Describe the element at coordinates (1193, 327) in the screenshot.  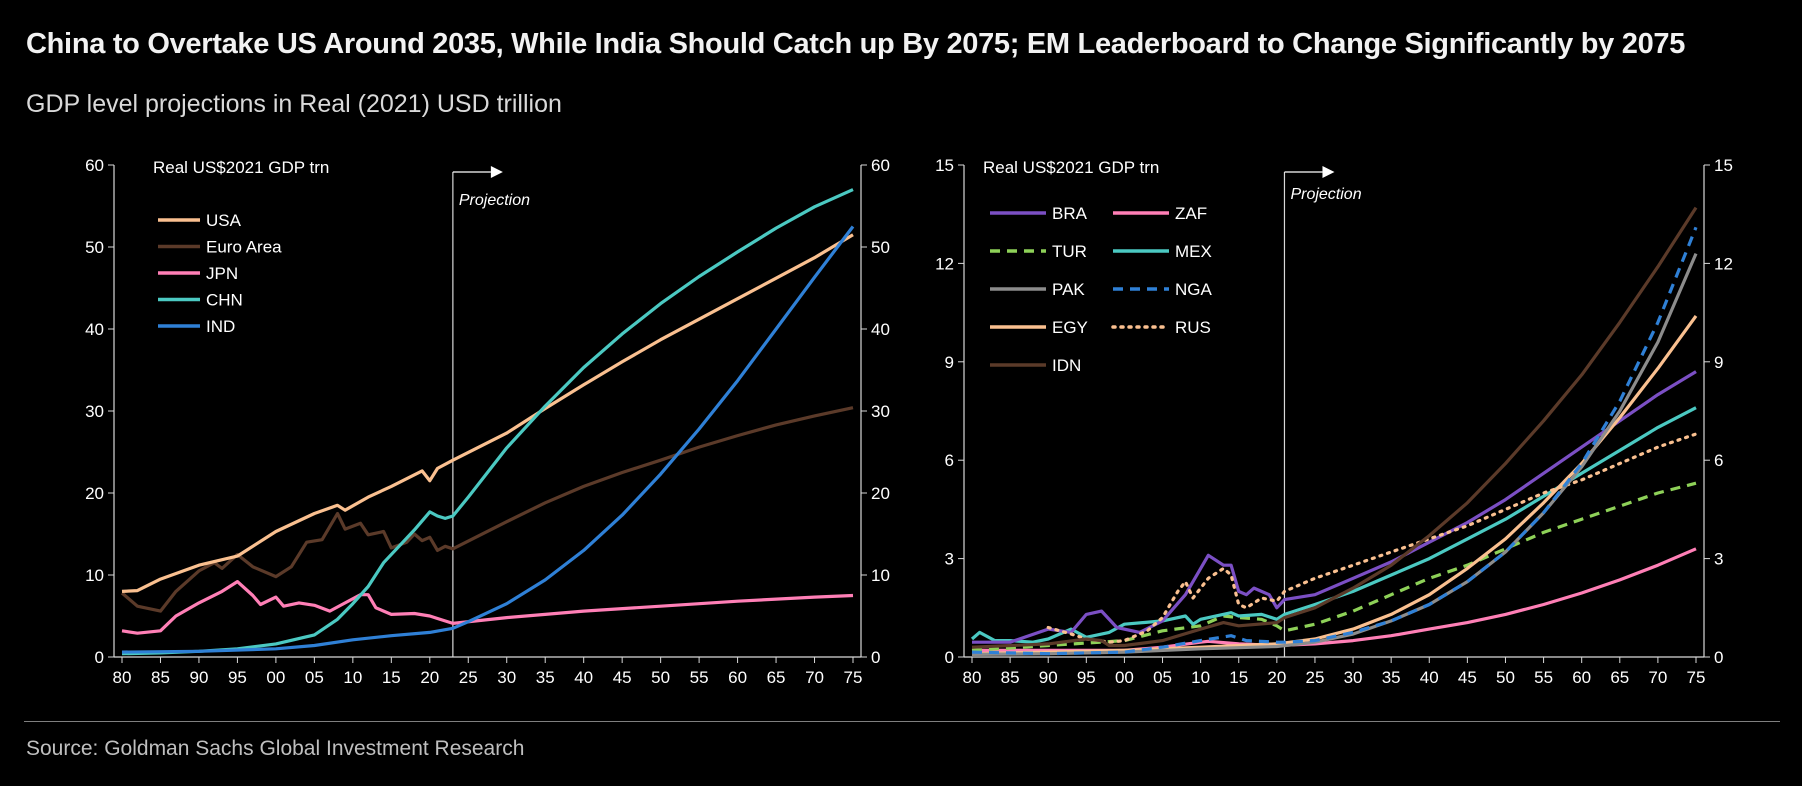
I see `chart1-legend-label-rus: RUS` at that location.